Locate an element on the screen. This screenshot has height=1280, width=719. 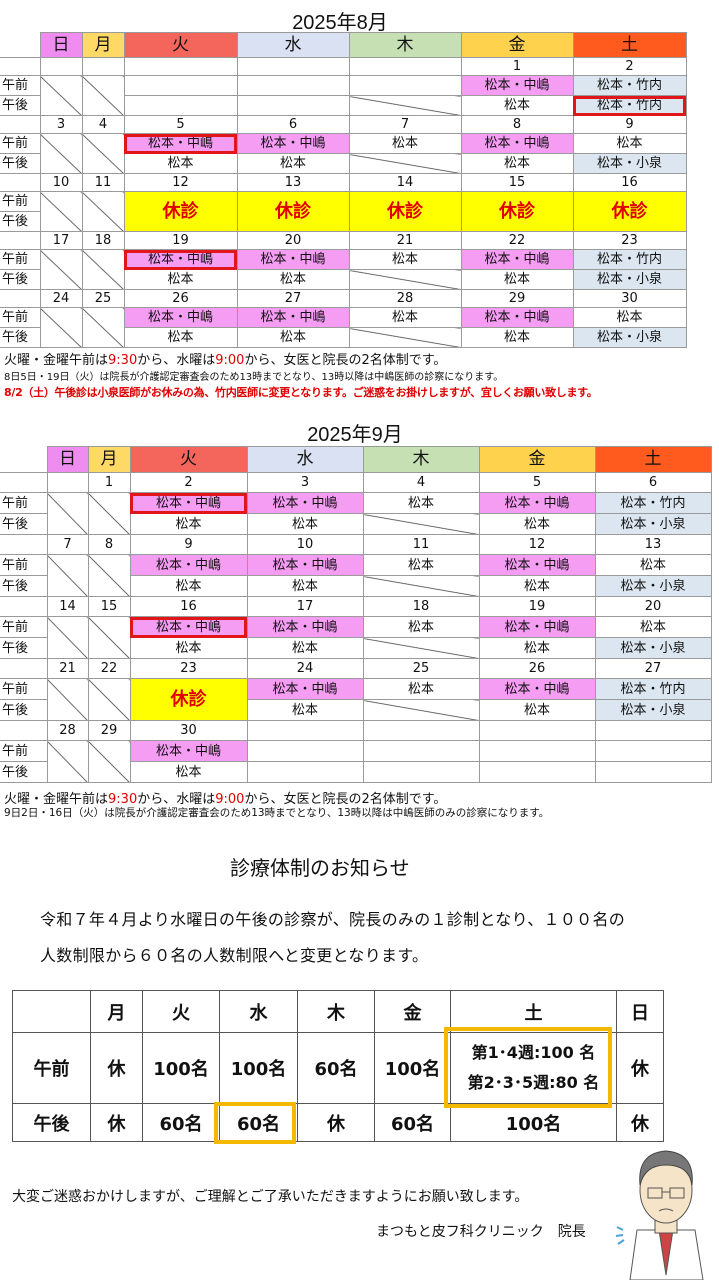
august-title: 2025年8月 is located at coordinates (340, 23).